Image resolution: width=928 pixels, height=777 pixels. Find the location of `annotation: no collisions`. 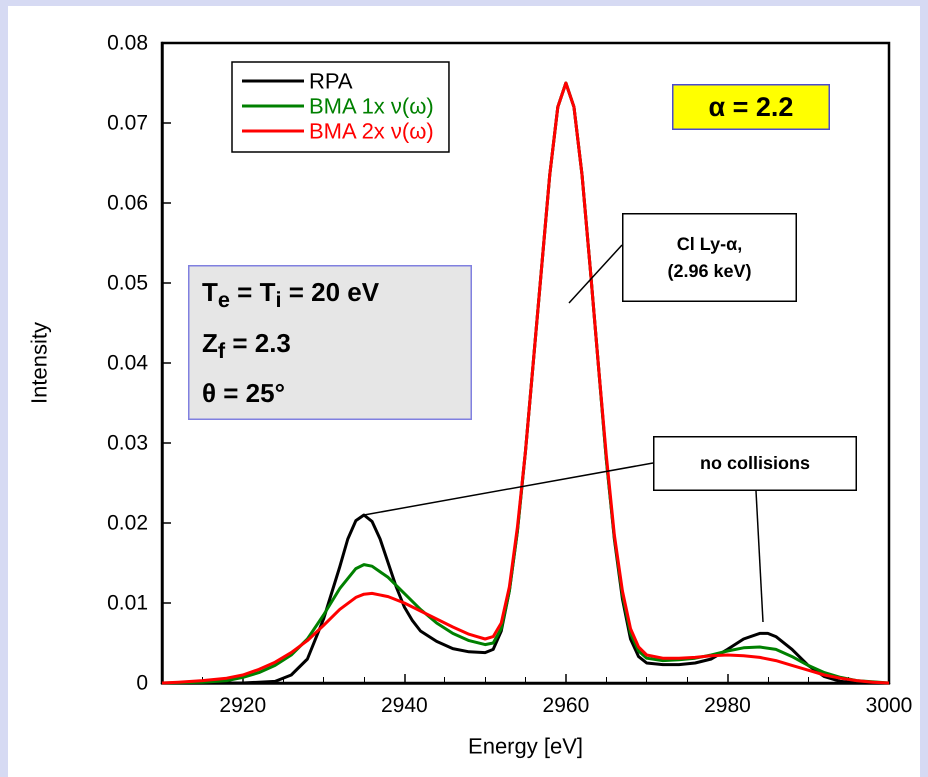

annotation: no collisions is located at coordinates (755, 463).